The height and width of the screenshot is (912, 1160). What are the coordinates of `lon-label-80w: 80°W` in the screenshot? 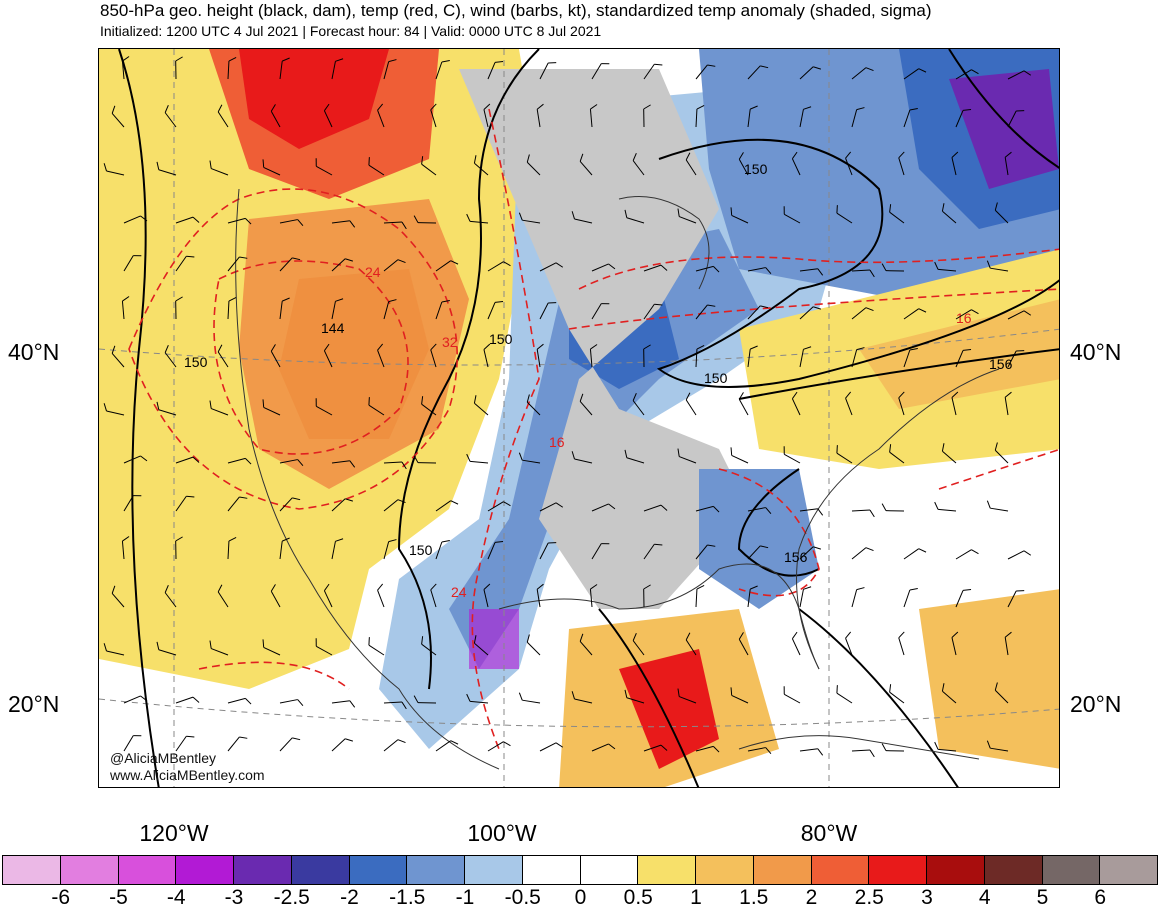 It's located at (829, 833).